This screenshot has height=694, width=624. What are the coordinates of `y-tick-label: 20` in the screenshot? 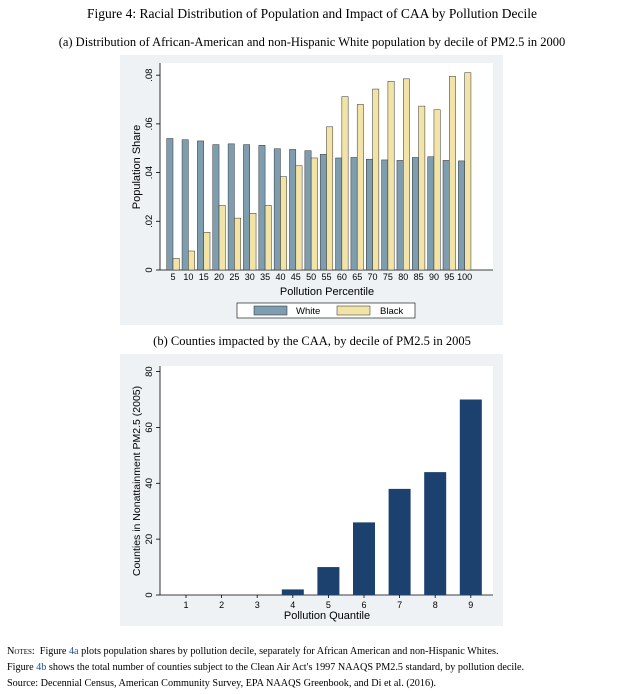 It's located at (149, 539).